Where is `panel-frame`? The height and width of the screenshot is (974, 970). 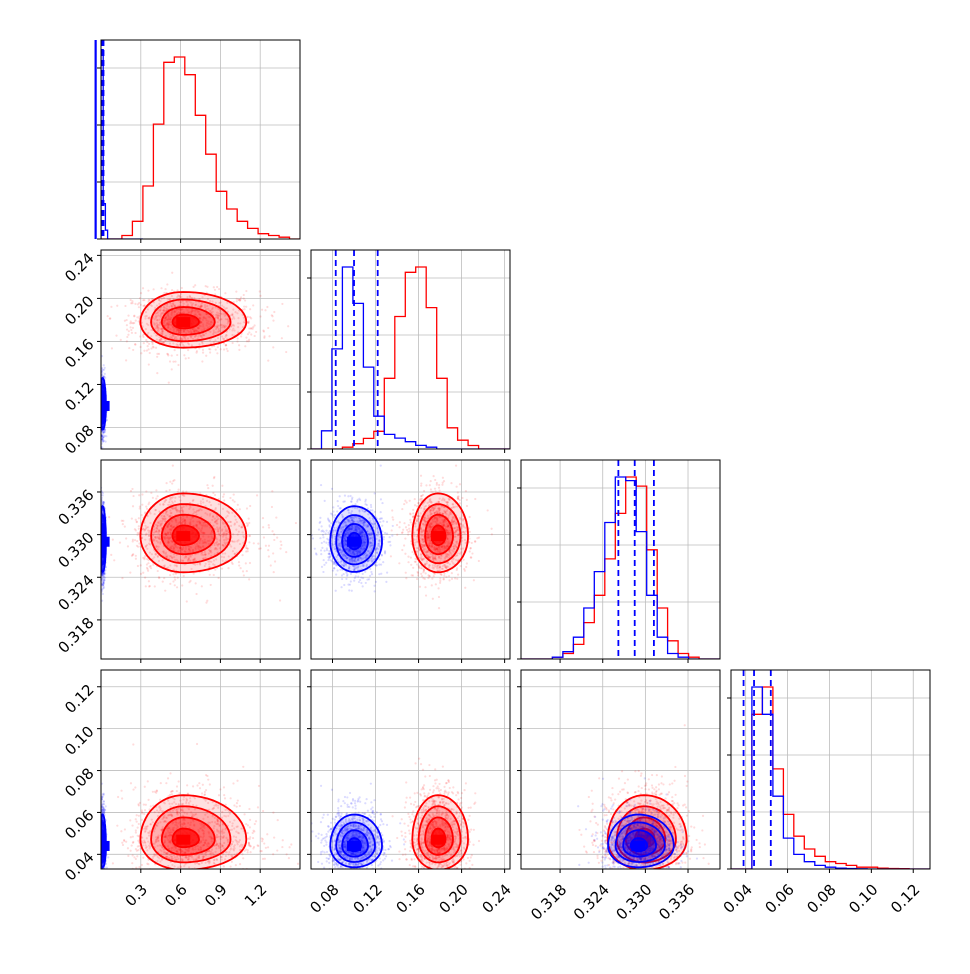 panel-frame is located at coordinates (200, 349).